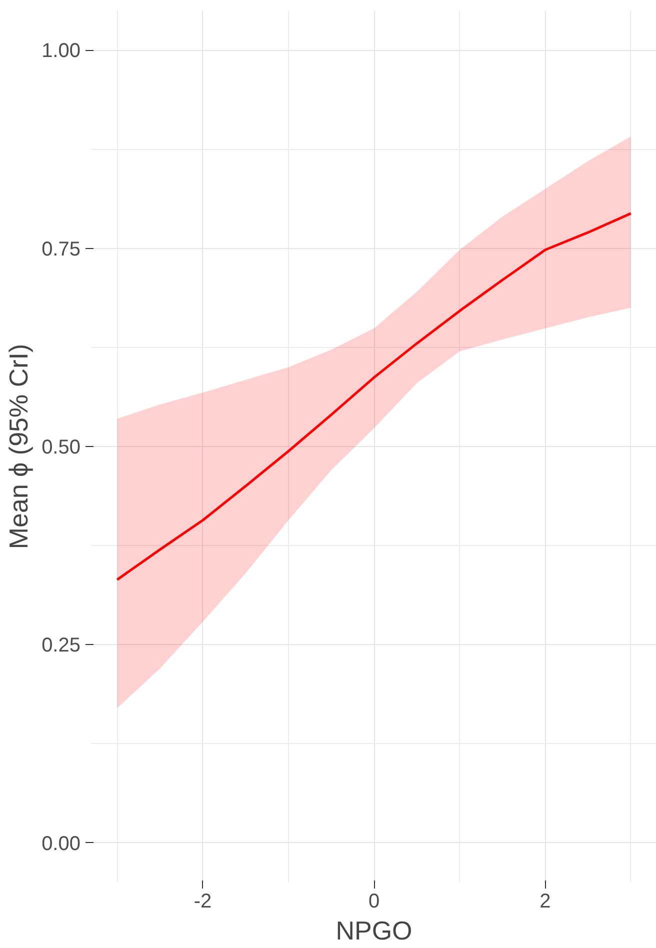 The width and height of the screenshot is (656, 948). I want to click on y-tick-label: 0.25, so click(61, 645).